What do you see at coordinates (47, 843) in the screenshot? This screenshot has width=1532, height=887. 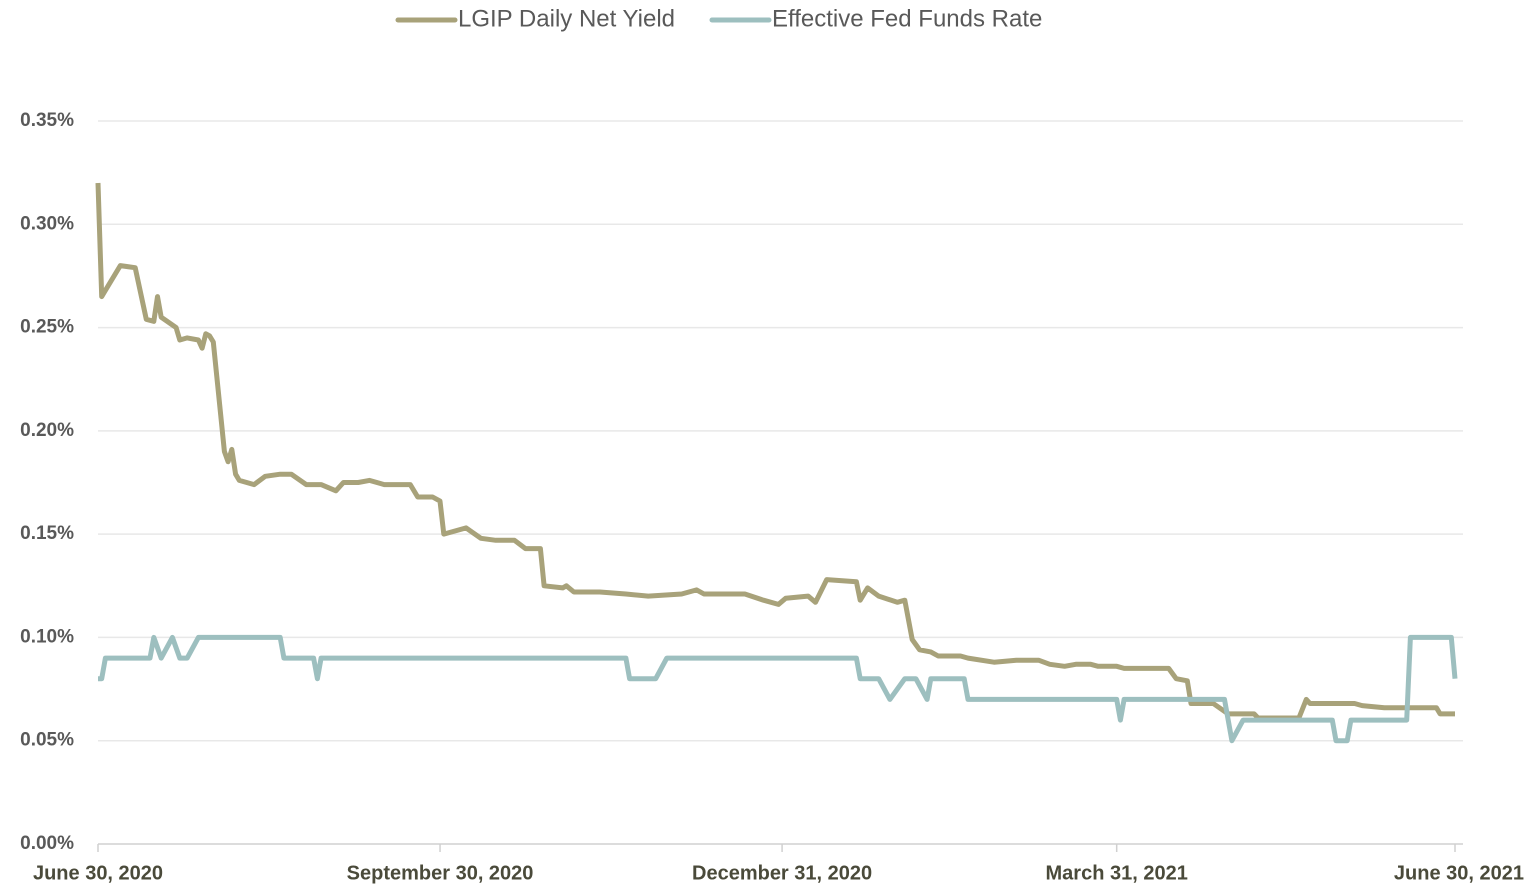 I see `y-tick-label: 0.00%` at bounding box center [47, 843].